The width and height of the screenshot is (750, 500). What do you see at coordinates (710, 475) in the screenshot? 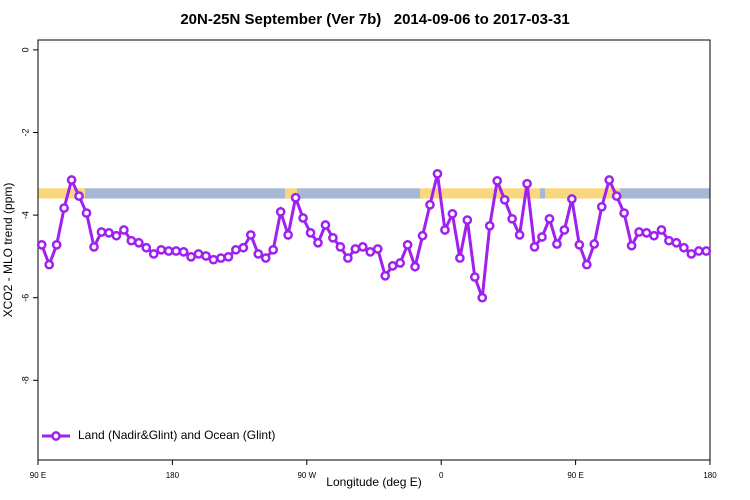
I see `x-tick-label: 180` at bounding box center [710, 475].